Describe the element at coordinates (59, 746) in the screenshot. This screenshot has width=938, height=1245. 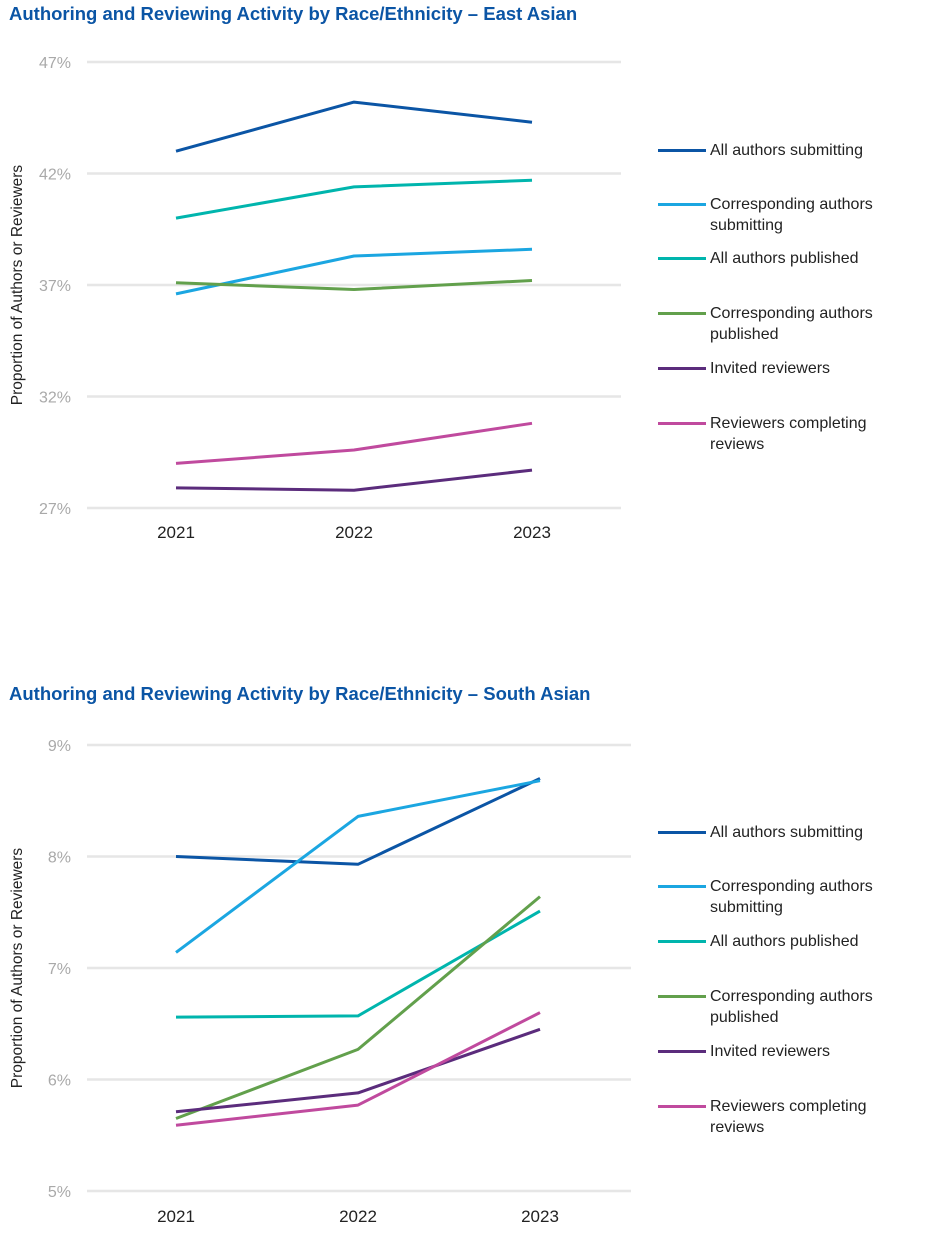
I see `y-tick-label: 9%` at that location.